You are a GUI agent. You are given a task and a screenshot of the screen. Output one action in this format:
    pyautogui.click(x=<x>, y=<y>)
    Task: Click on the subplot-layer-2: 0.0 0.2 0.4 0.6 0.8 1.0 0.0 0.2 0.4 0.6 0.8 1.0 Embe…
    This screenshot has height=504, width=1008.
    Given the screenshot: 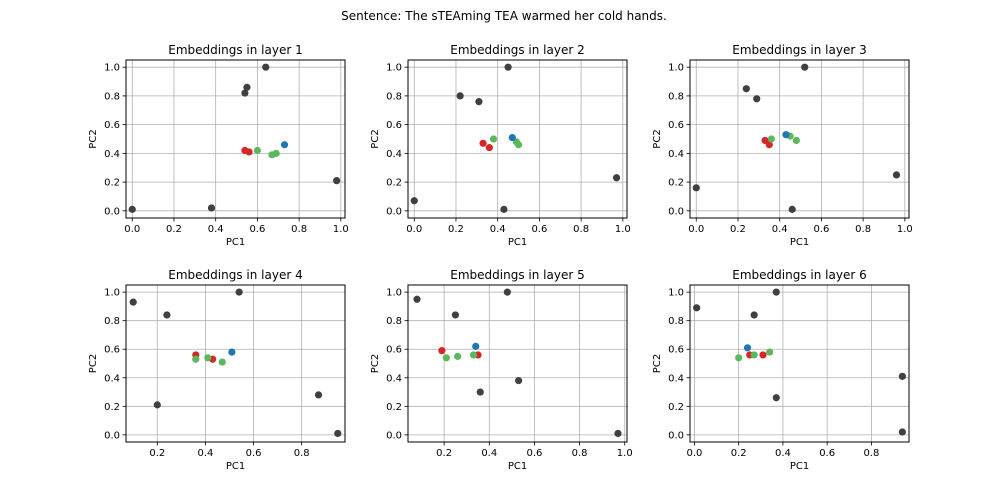 What is the action you would take?
    pyautogui.click(x=500, y=145)
    